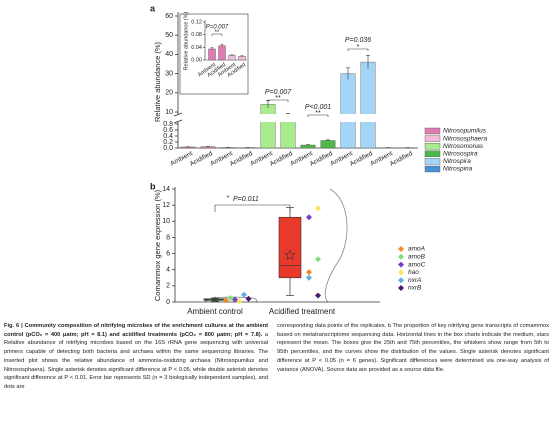 This screenshot has width=554, height=444. Describe the element at coordinates (457, 161) in the screenshot. I see `legend-label: Nitrospira` at that location.